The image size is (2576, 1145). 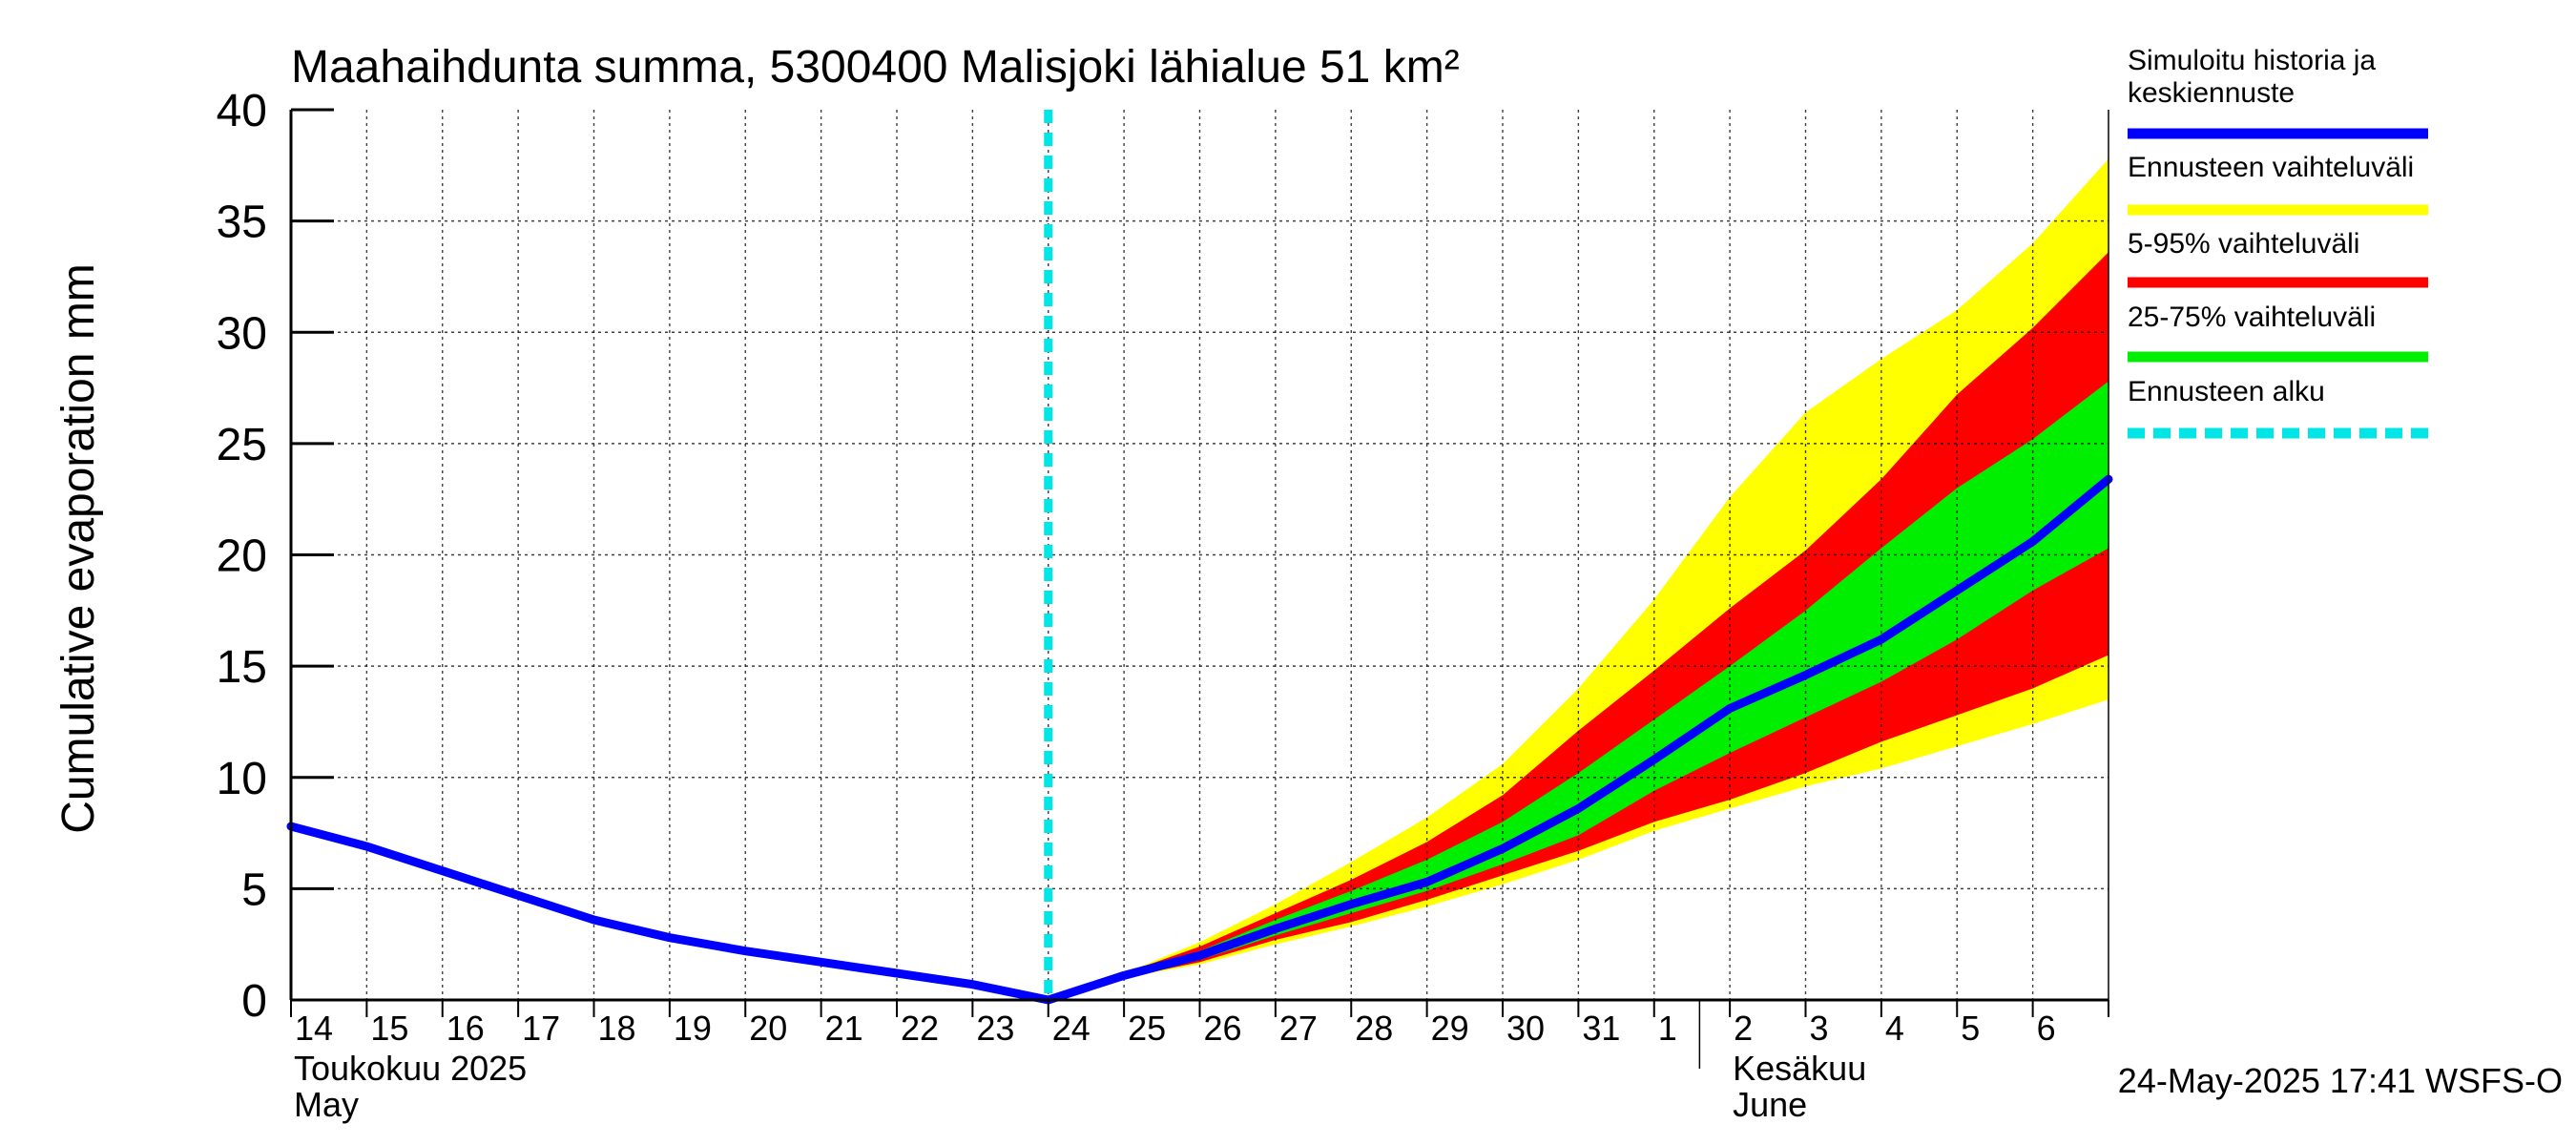 What do you see at coordinates (254, 1001) in the screenshot?
I see `y-tick-label-0: 0` at bounding box center [254, 1001].